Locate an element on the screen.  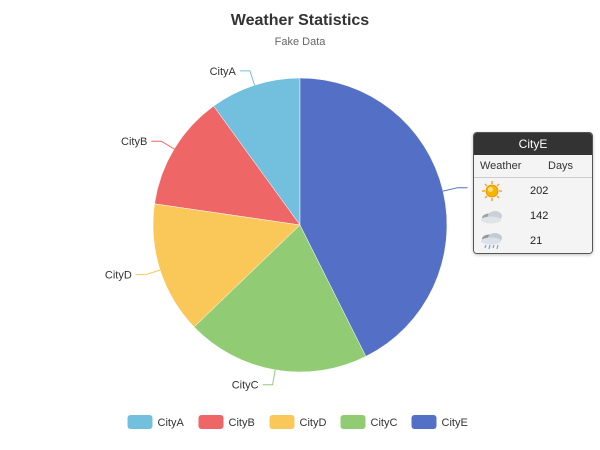
tooltip-days-cloudy: 142 is located at coordinates (539, 215).